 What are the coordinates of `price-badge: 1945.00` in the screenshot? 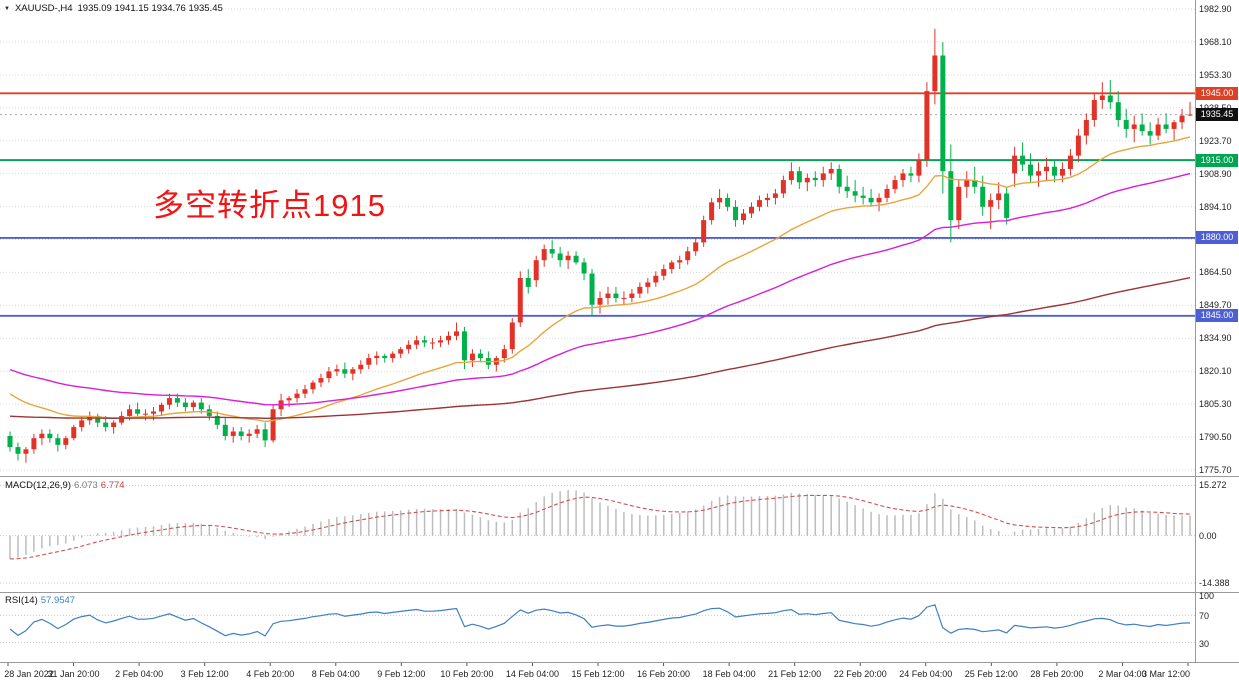 It's located at (1217, 93).